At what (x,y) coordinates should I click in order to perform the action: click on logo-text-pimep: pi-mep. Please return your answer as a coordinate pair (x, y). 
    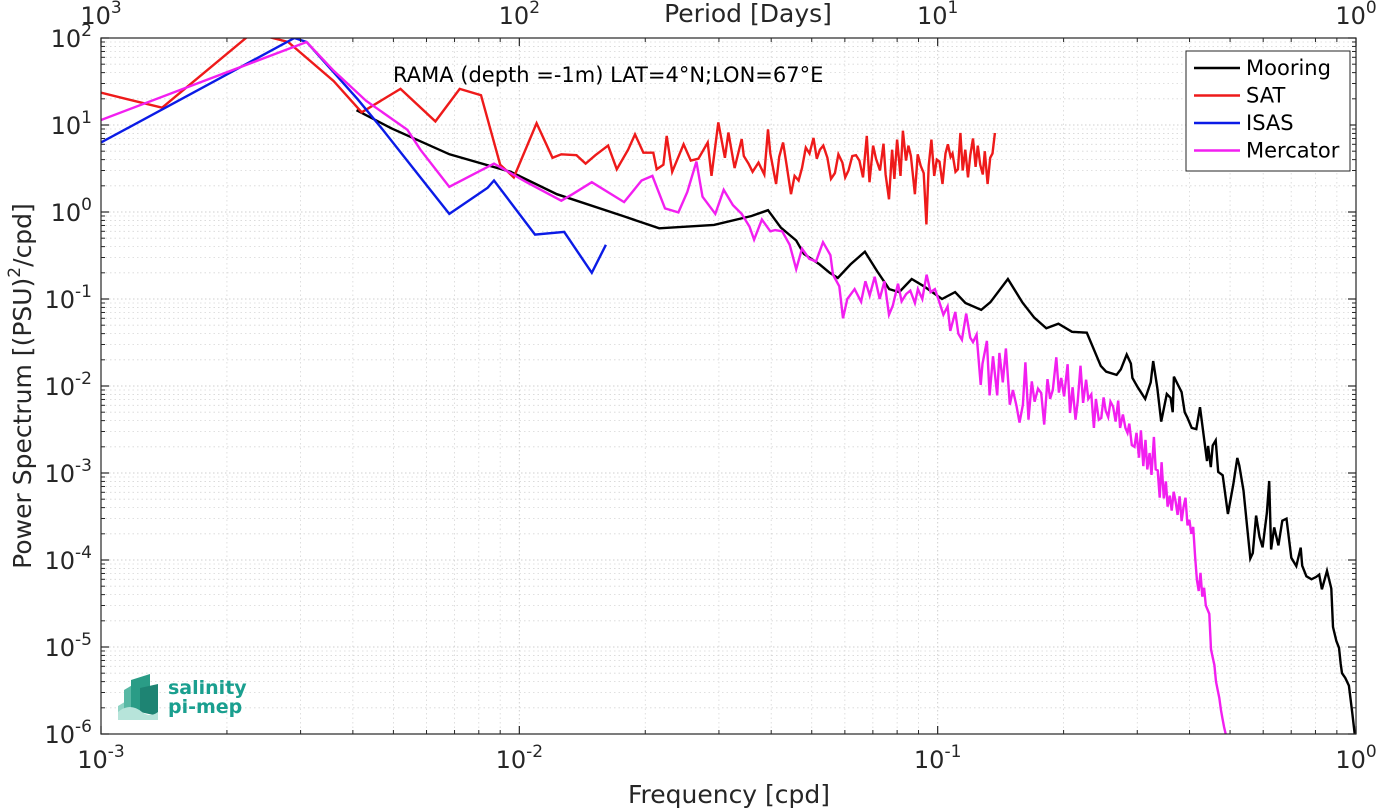
    Looking at the image, I should click on (205, 707).